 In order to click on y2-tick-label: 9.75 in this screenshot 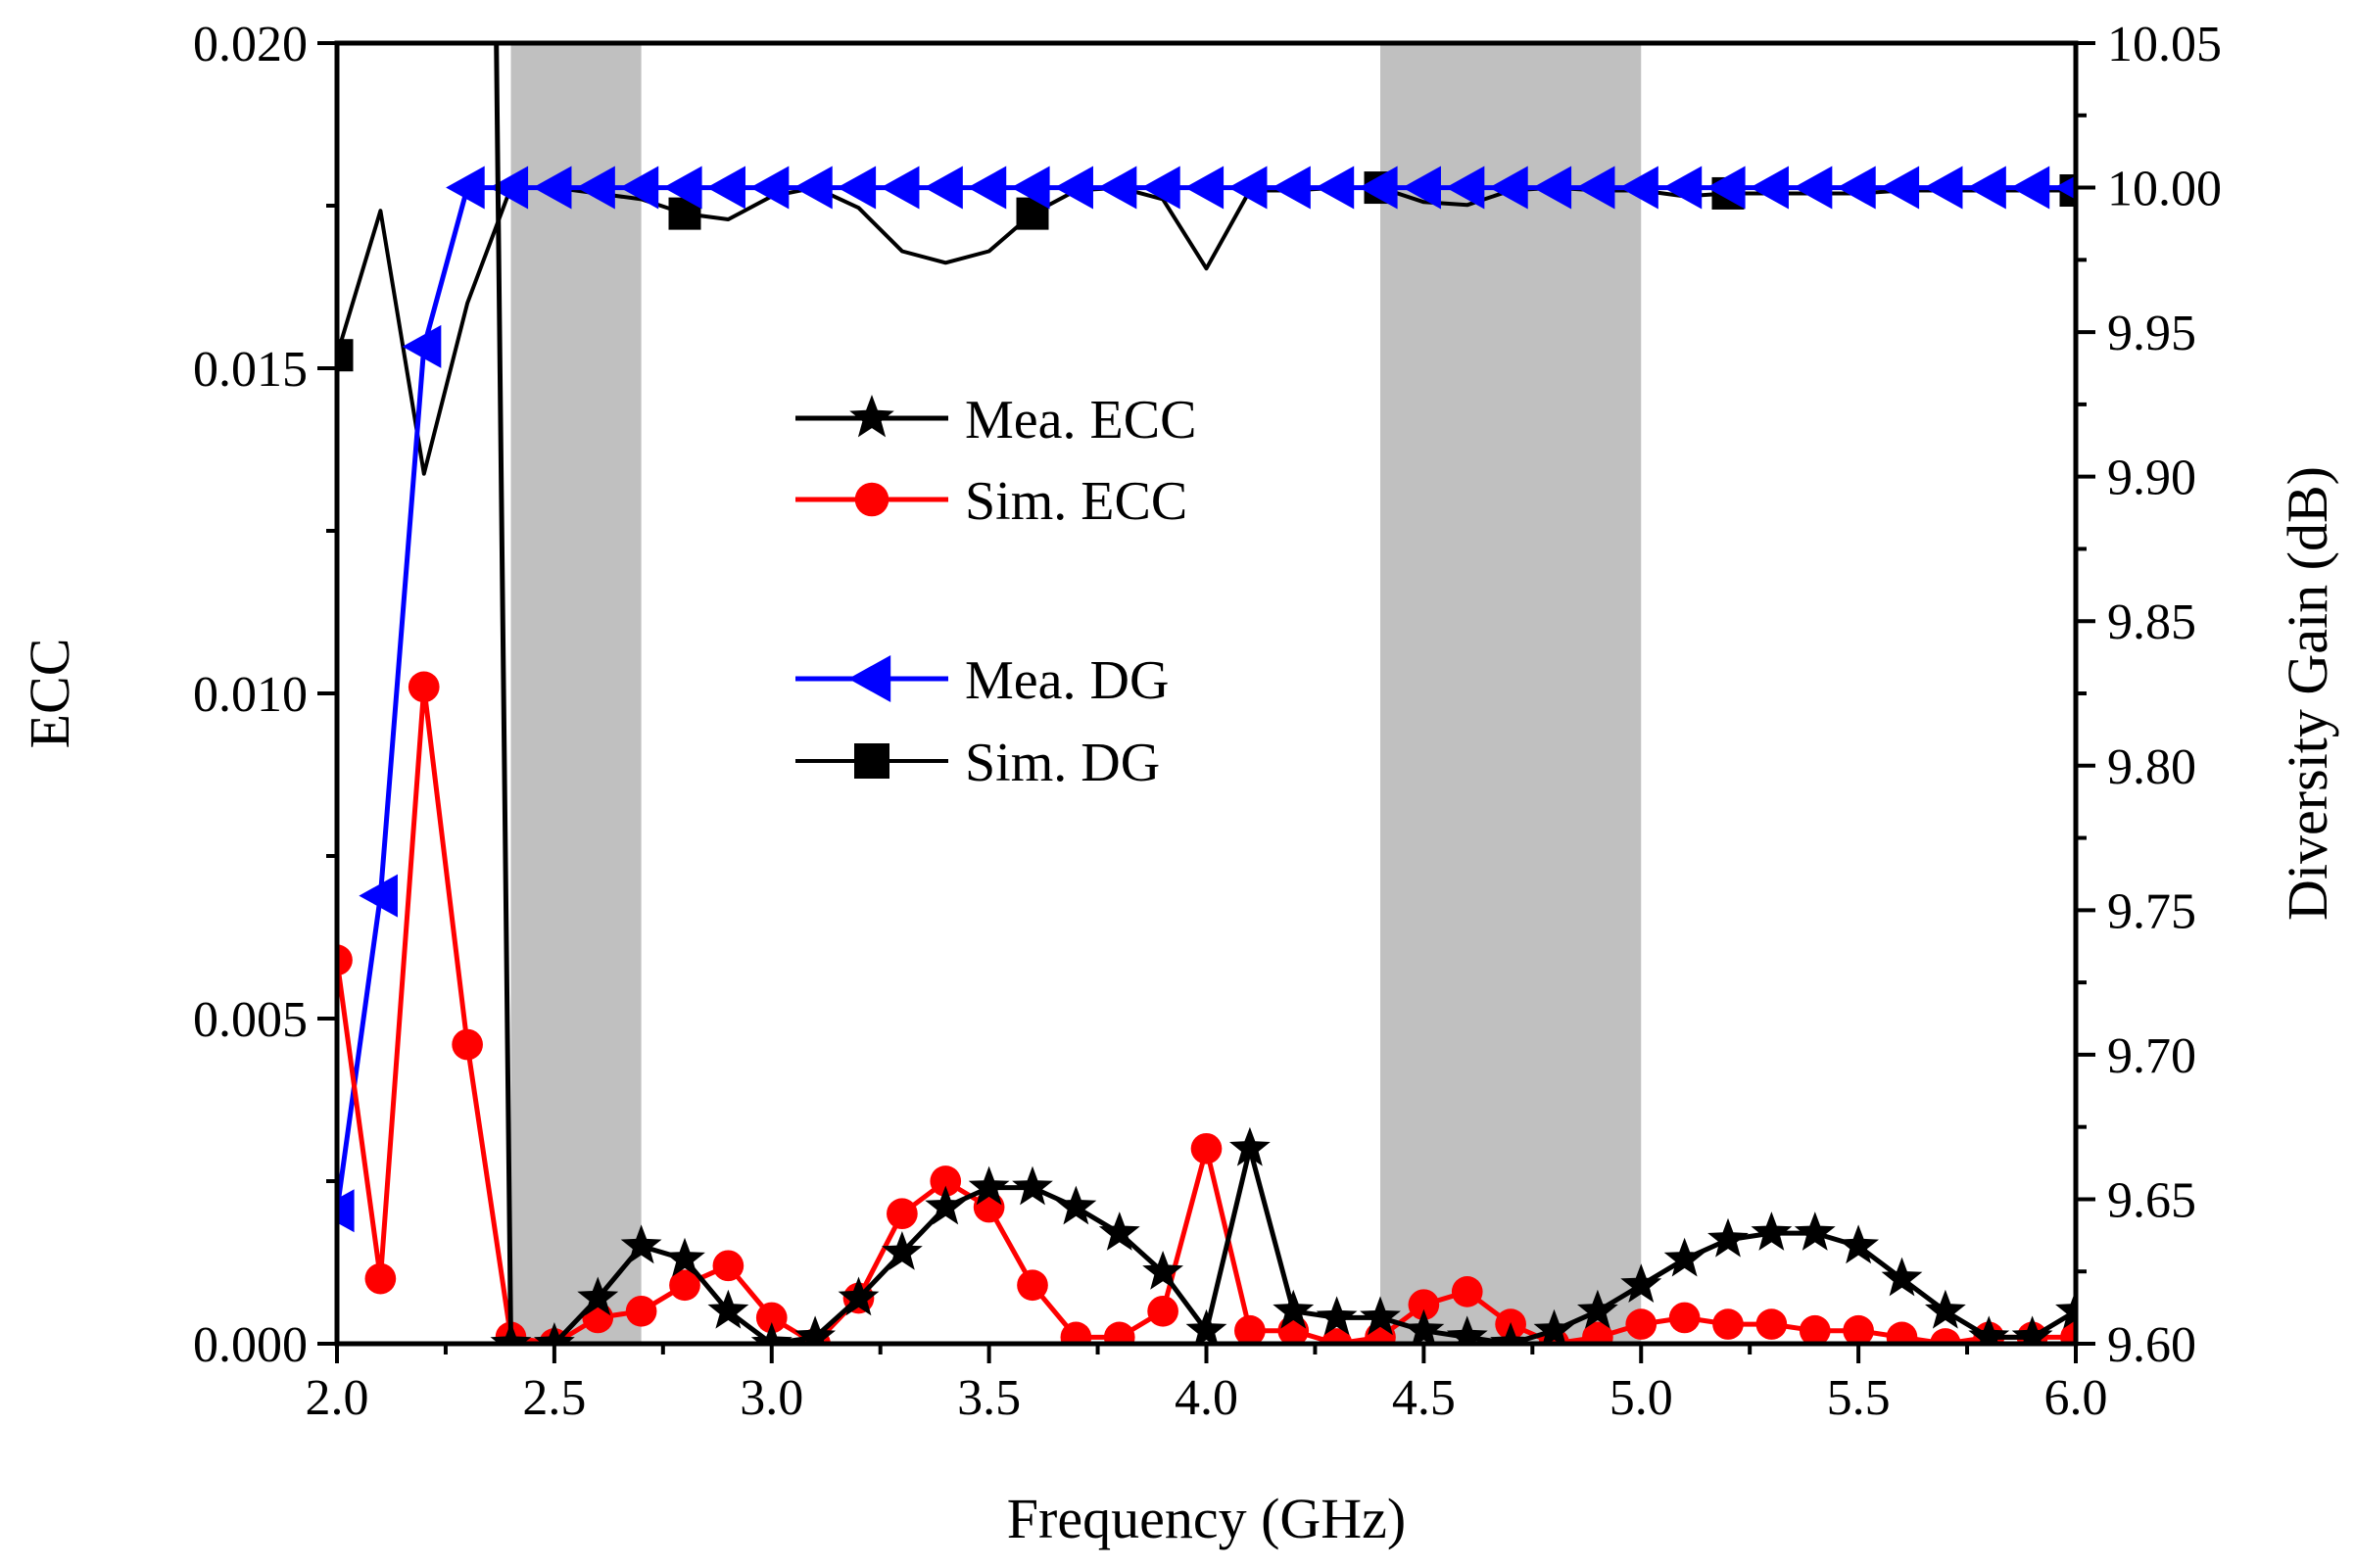, I will do `click(2151, 911)`.